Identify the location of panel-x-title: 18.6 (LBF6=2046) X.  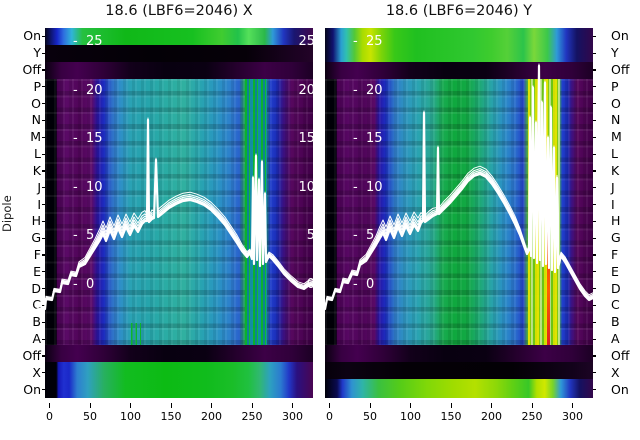
(179, 11).